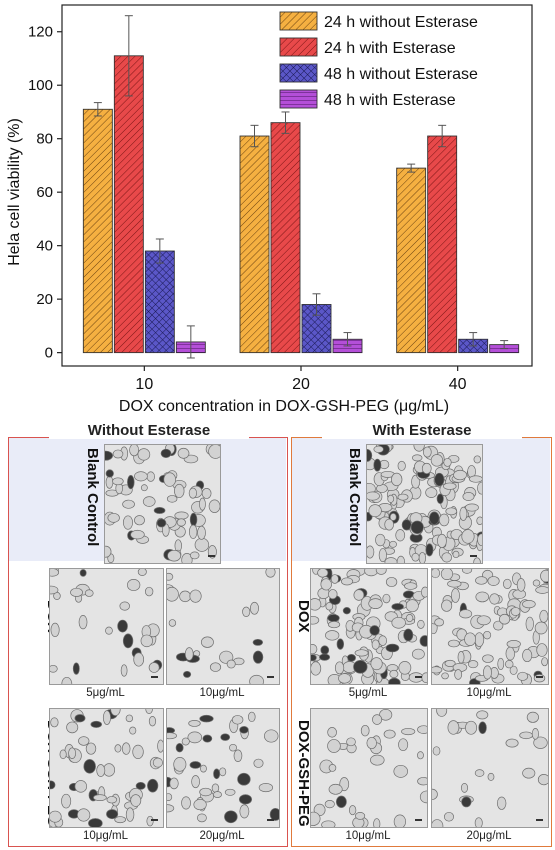  What do you see at coordinates (368, 836) in the screenshot?
I see `caption-dgp-10-with: 10μg/mL` at bounding box center [368, 836].